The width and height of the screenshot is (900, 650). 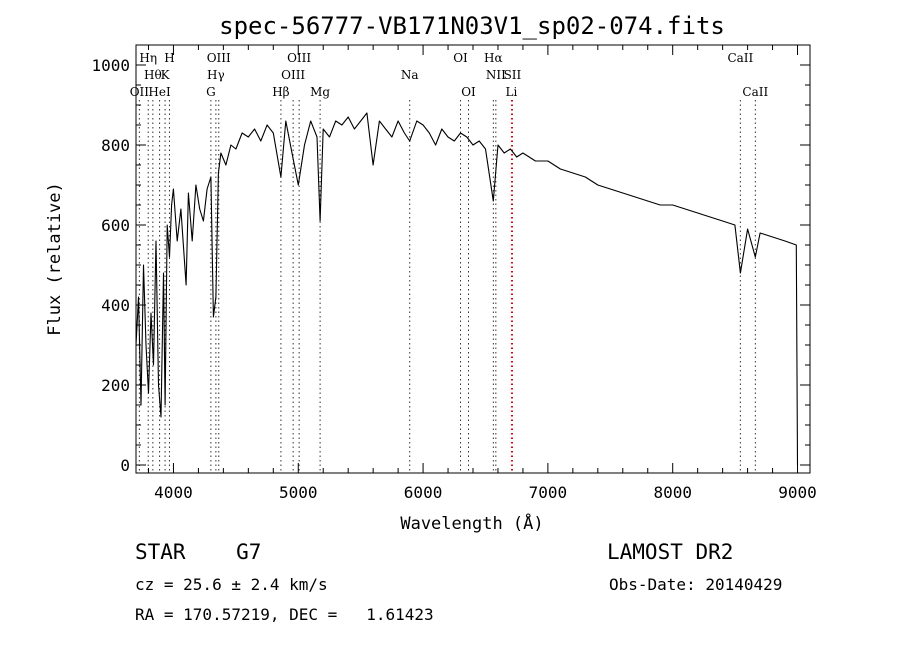 I want to click on x-tick-label-9000: 9000, so click(x=797, y=492).